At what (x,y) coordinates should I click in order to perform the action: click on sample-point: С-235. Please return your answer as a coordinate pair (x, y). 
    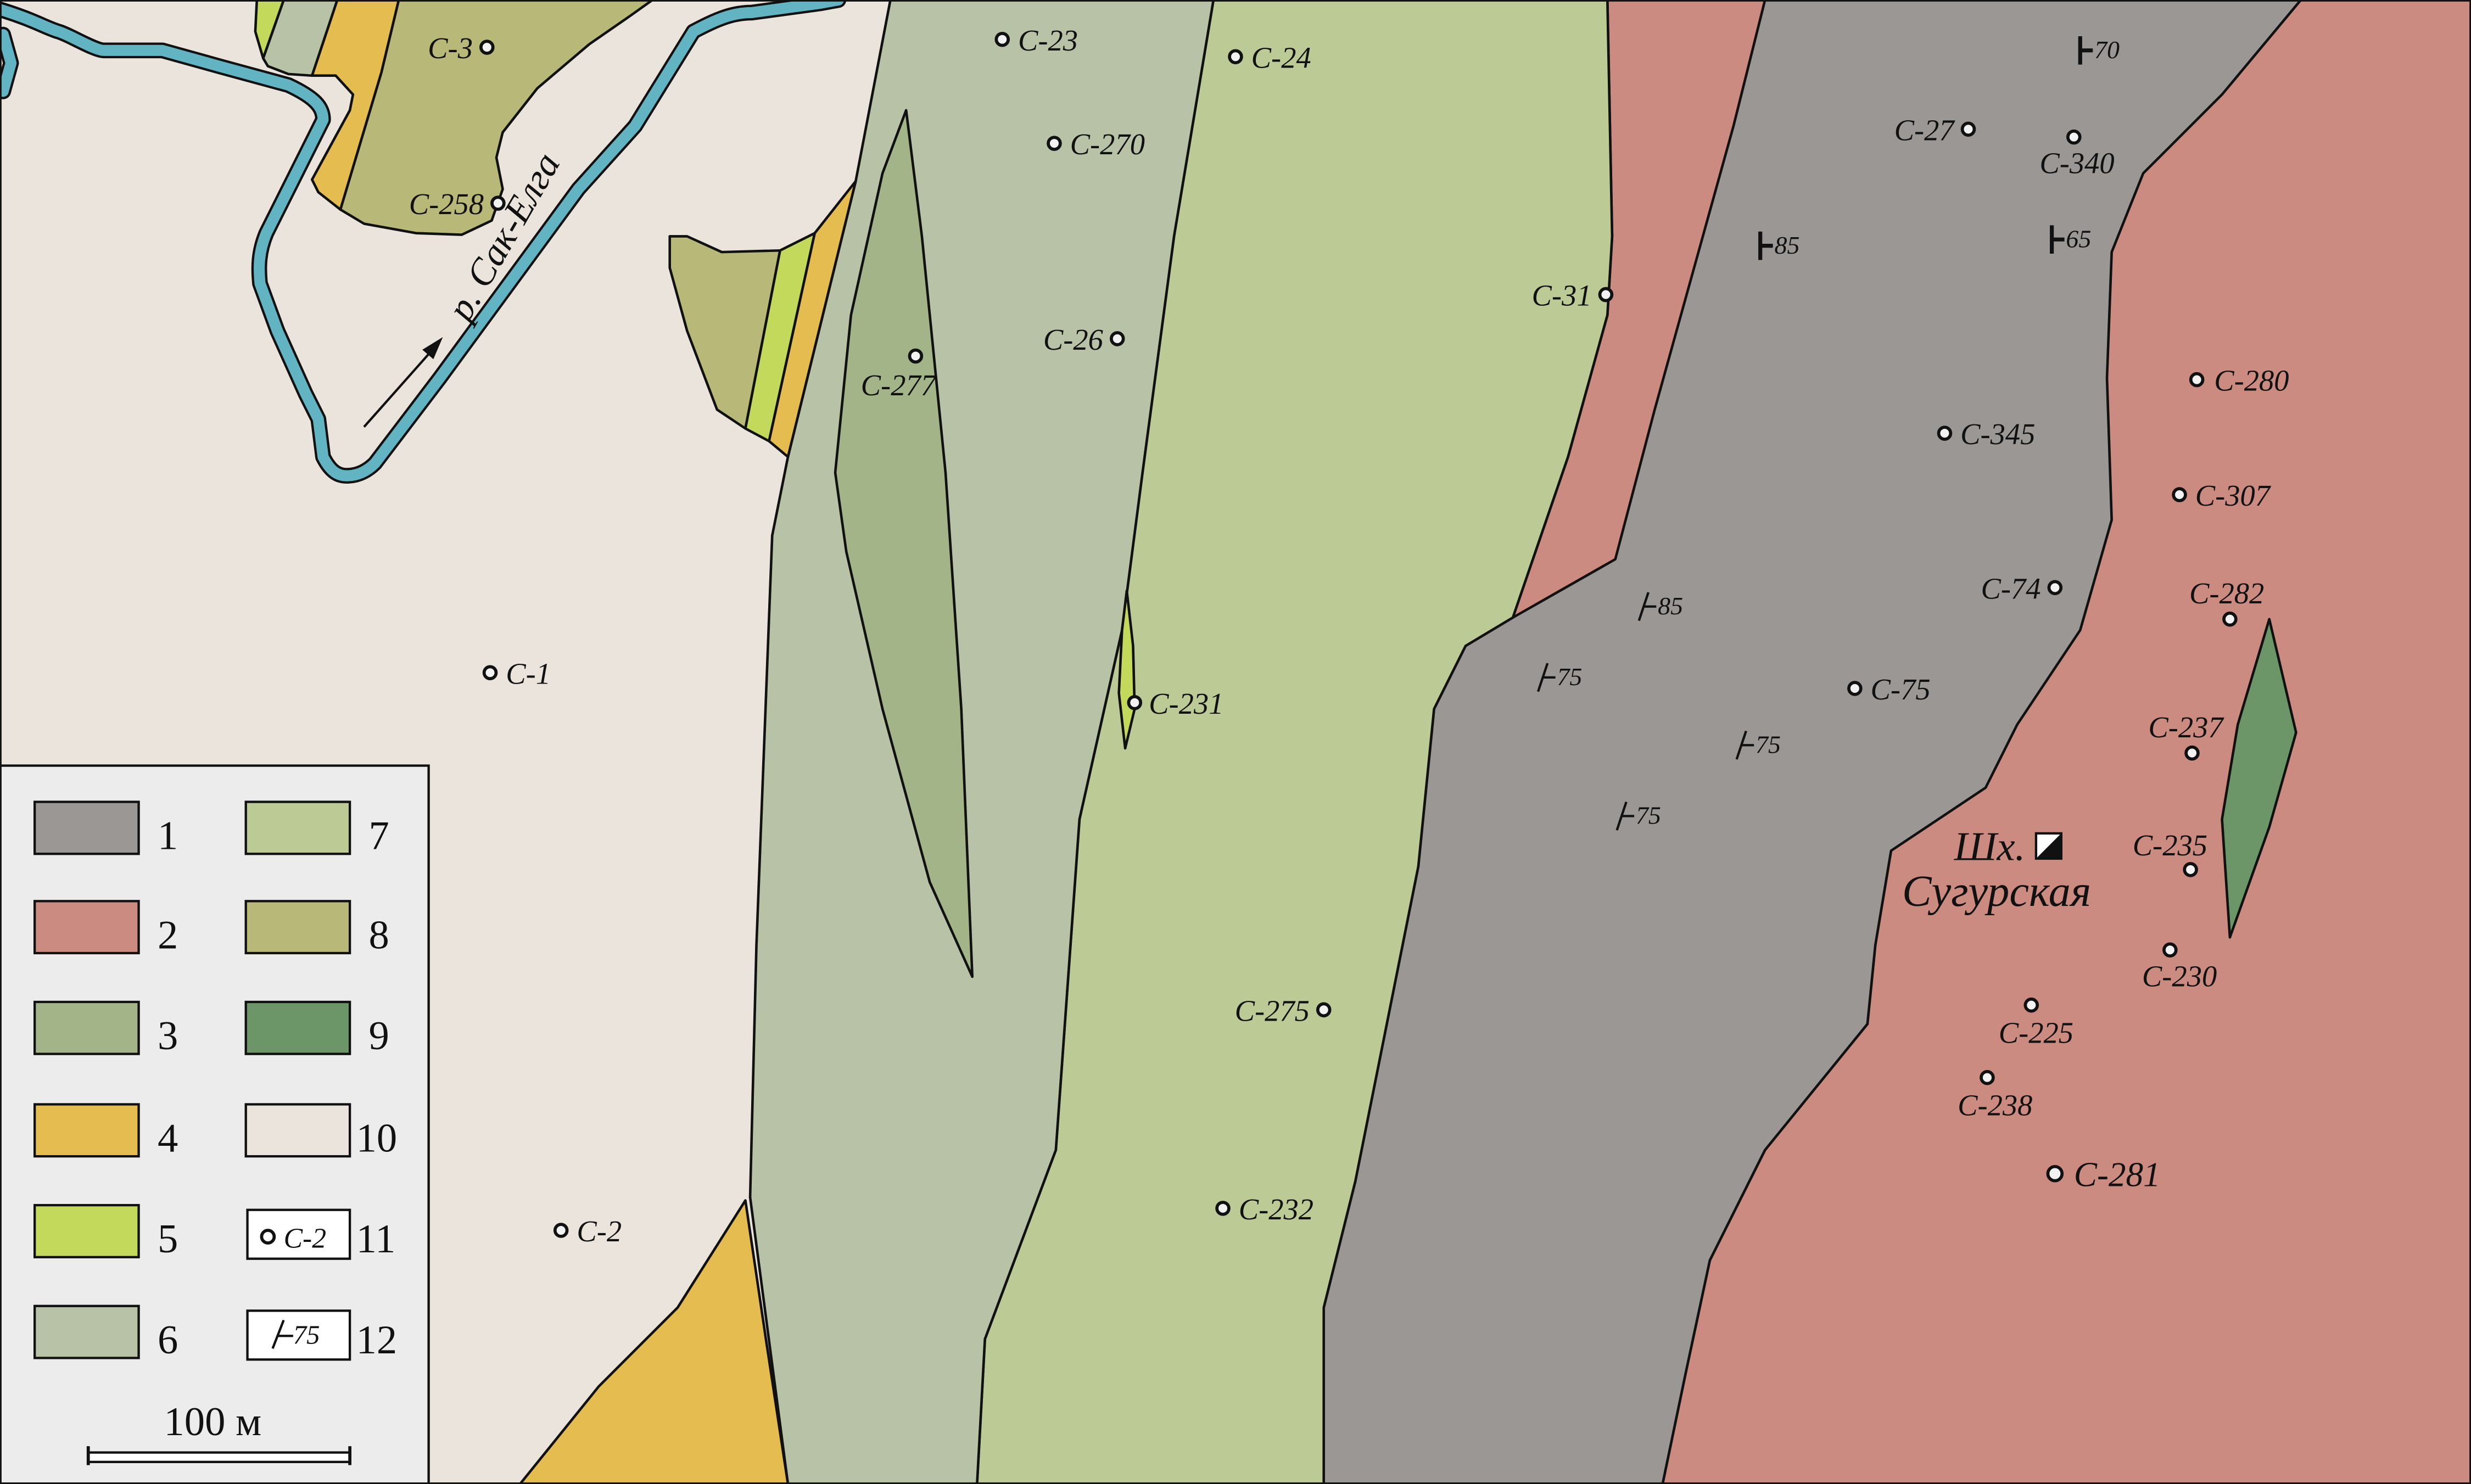
    Looking at the image, I should click on (2170, 852).